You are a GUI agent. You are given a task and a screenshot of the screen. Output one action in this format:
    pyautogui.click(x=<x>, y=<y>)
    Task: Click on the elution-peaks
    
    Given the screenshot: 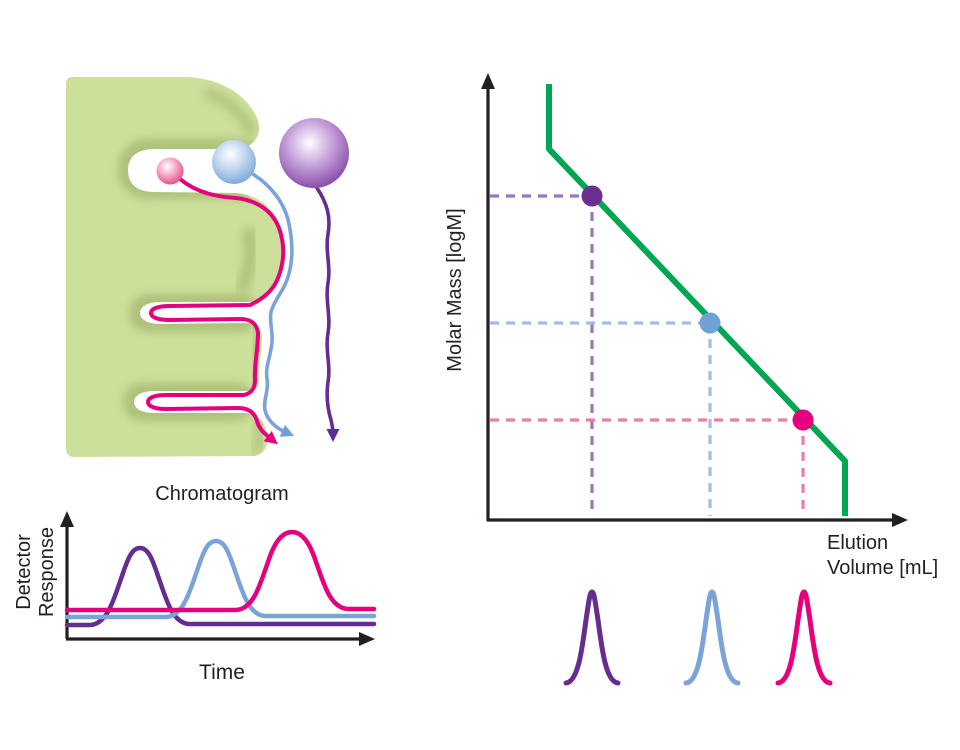 What is the action you would take?
    pyautogui.click(x=698, y=637)
    